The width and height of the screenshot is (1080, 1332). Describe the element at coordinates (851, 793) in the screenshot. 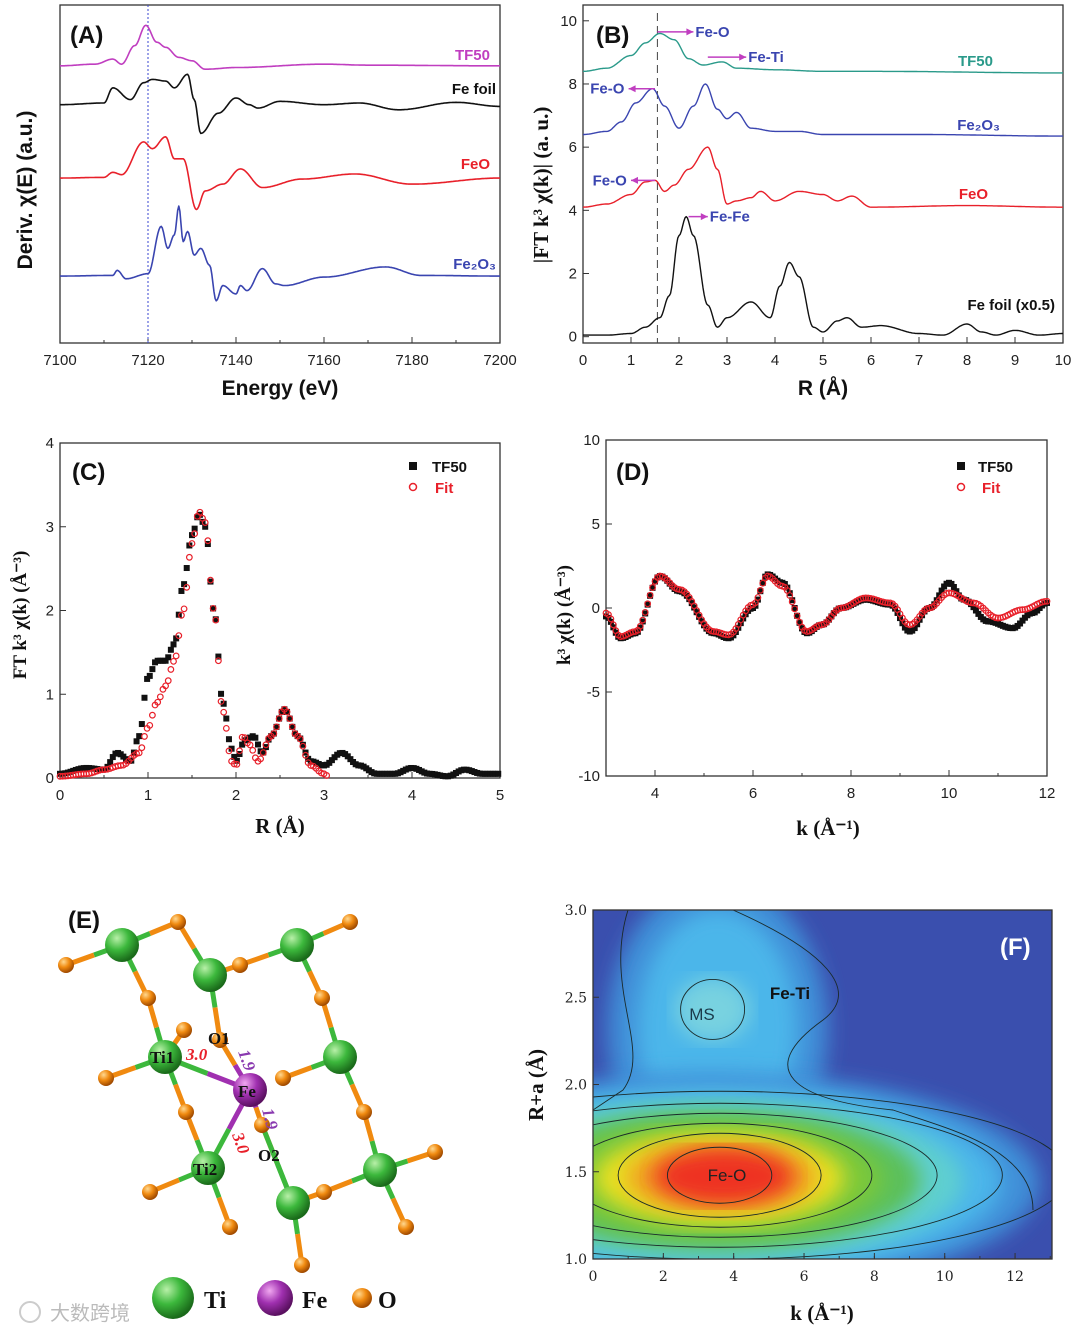

I see `x-tick-label: 8` at that location.